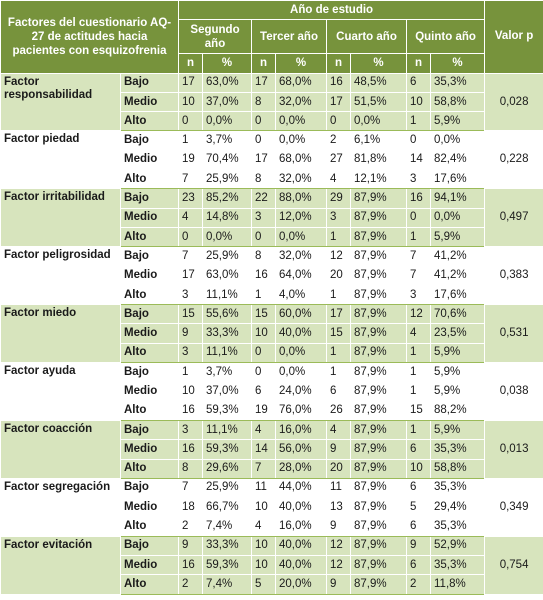 This screenshot has height=600, width=543. Describe the element at coordinates (272, 391) in the screenshot. I see `data-row: Medio 10 37,0% 6 24,0% 6 87,9% 1 5,9%` at that location.